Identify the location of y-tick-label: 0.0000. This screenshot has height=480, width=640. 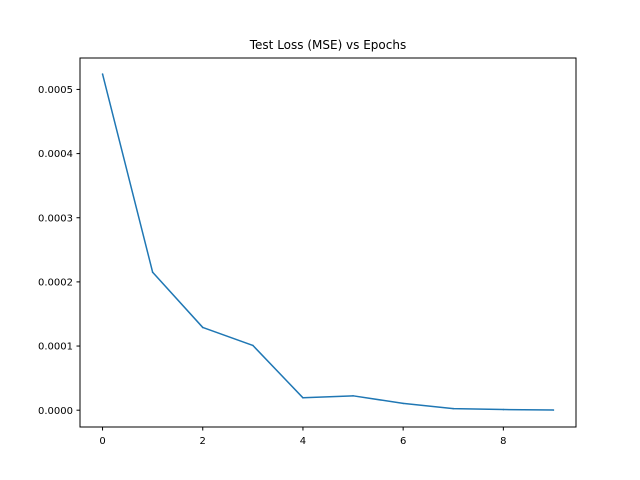
(55, 411).